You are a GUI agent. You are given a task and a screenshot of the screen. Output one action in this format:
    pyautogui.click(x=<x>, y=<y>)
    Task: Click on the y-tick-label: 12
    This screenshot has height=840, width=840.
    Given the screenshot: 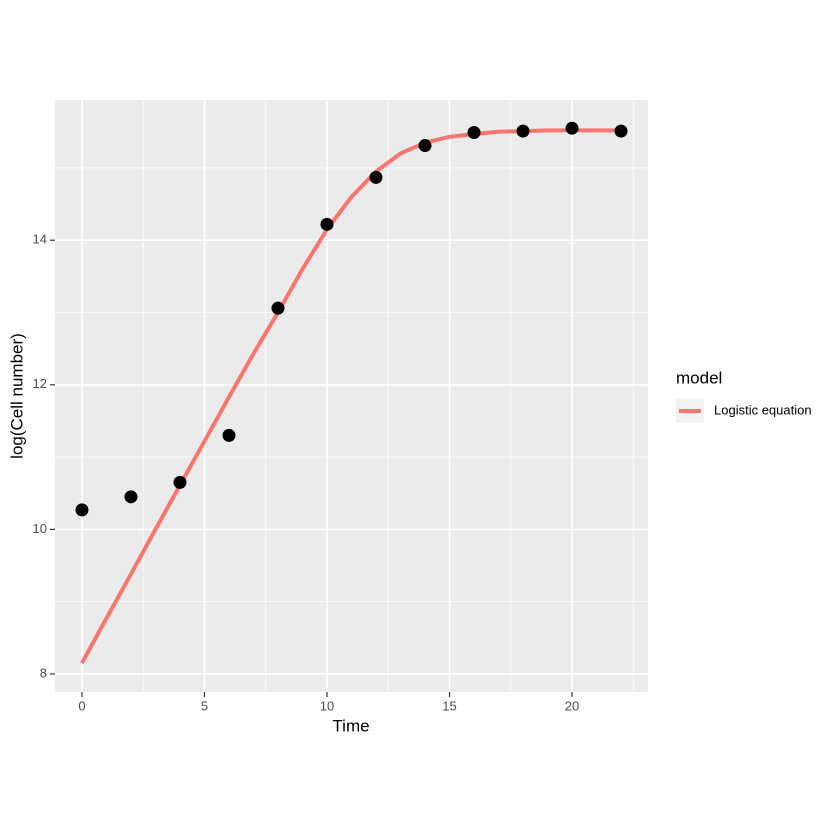 What is the action you would take?
    pyautogui.click(x=40, y=383)
    